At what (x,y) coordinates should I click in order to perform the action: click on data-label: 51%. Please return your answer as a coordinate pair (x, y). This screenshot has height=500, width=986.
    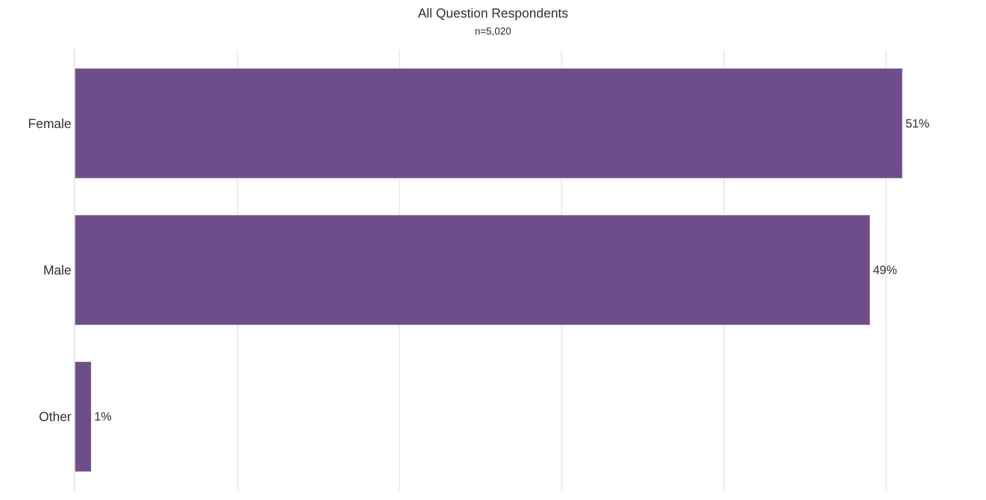
    Looking at the image, I should click on (917, 123).